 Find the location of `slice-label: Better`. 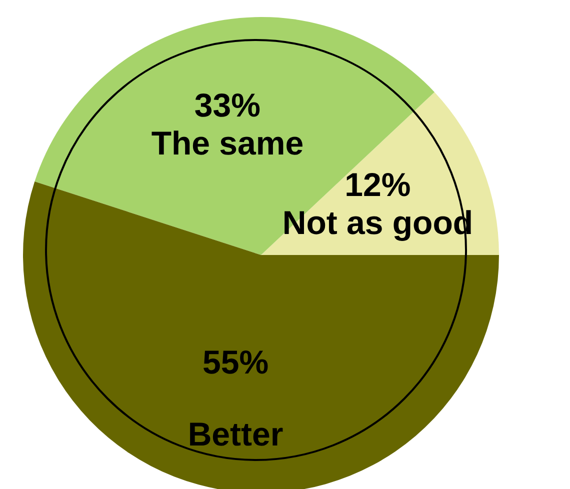

slice-label: Better is located at coordinates (236, 433).